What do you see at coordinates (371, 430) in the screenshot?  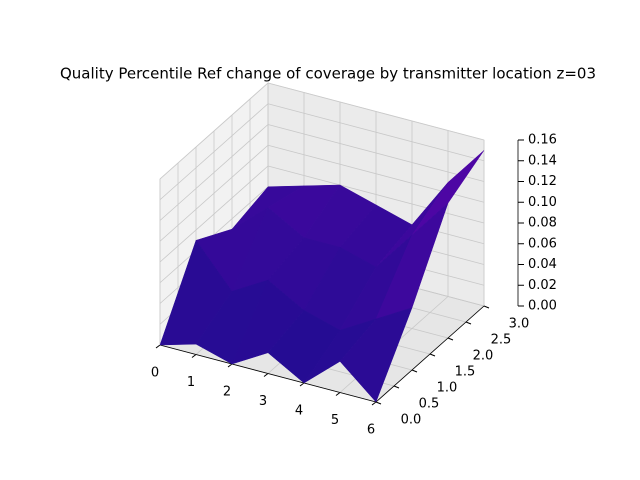 I see `x-tick-label: 6` at bounding box center [371, 430].